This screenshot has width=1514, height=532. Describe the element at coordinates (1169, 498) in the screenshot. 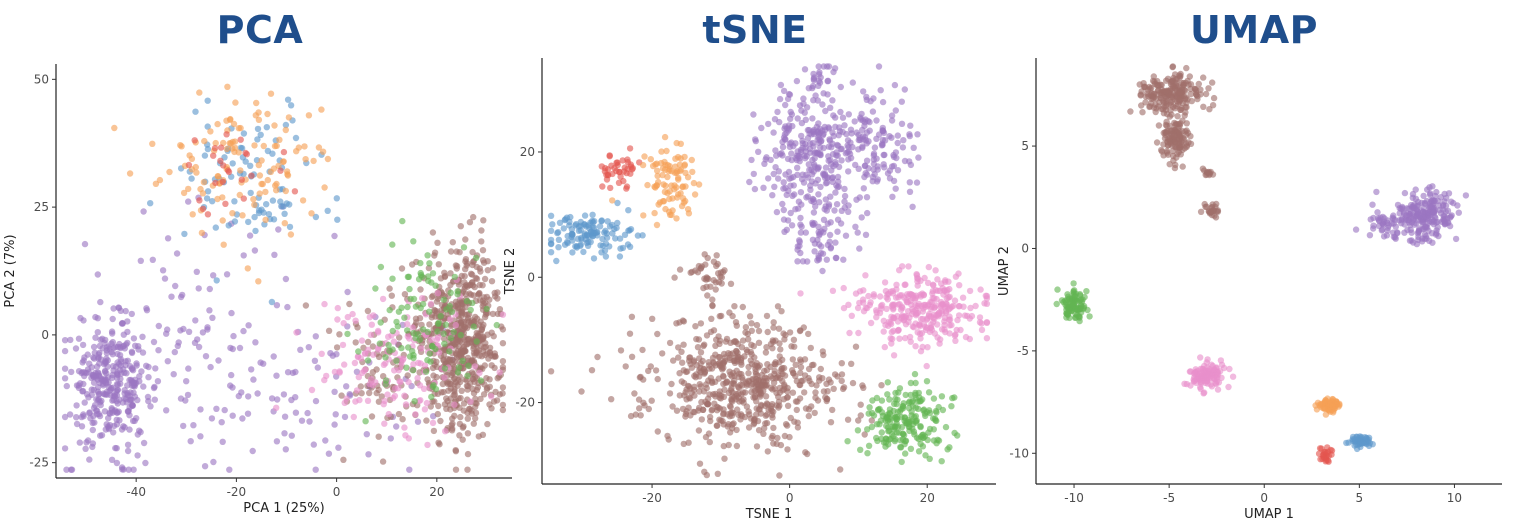

I see `umap-x-tick-label: -5` at that location.